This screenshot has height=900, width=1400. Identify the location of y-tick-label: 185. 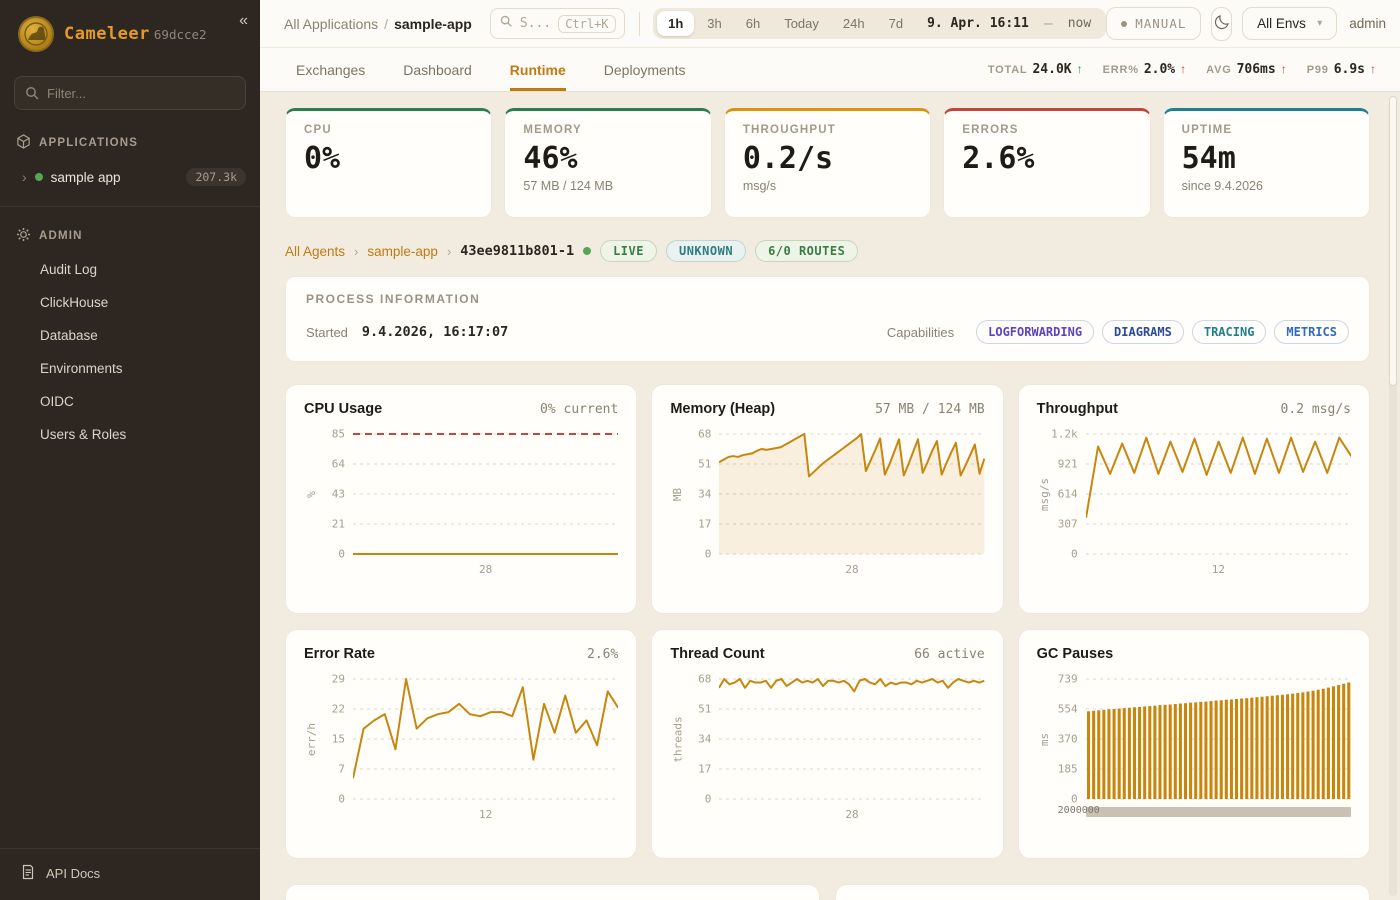
(1067, 769).